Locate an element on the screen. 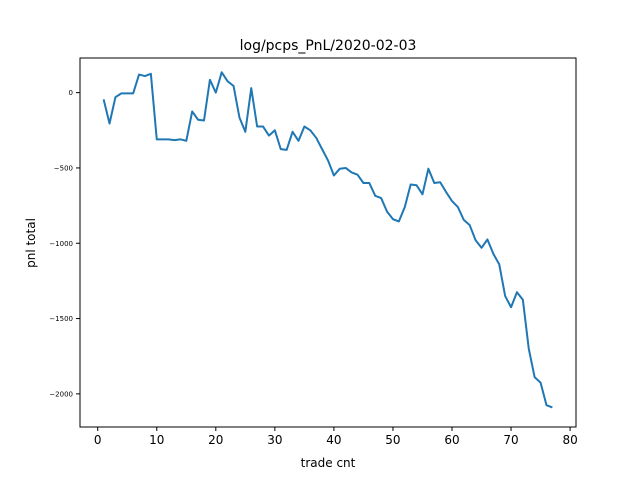  x-tick-label: 70 is located at coordinates (510, 440).